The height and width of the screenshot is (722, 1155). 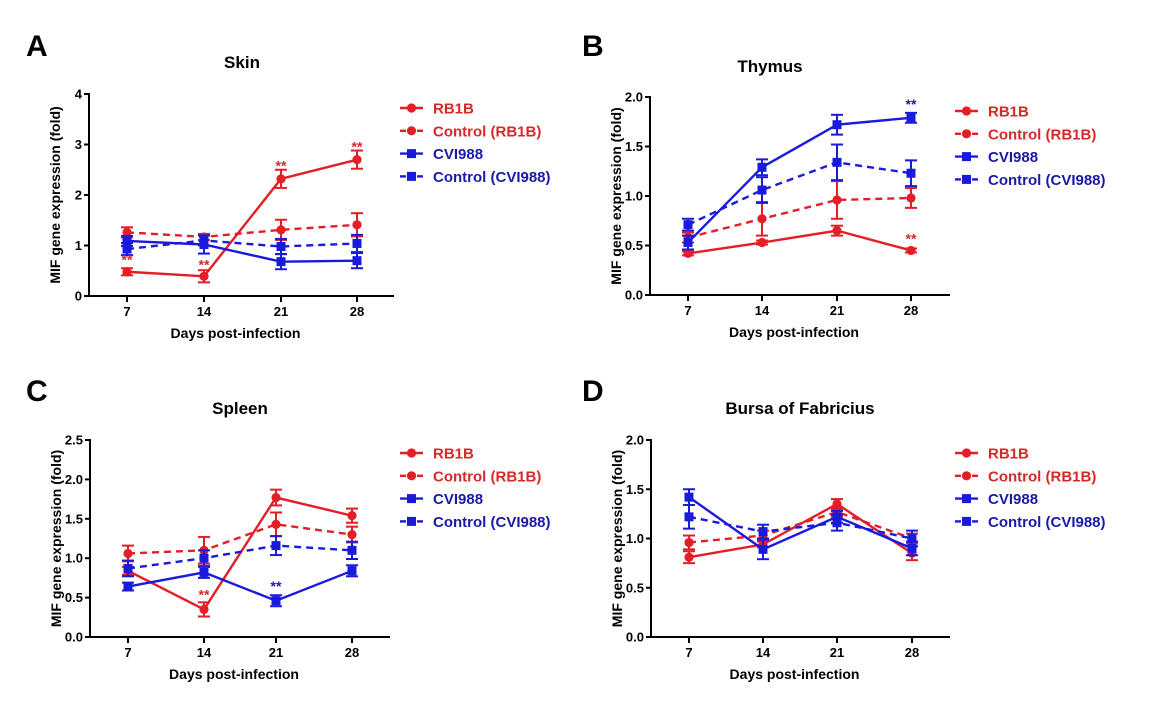 What do you see at coordinates (74, 440) in the screenshot?
I see `y-tick-label: 2.5` at bounding box center [74, 440].